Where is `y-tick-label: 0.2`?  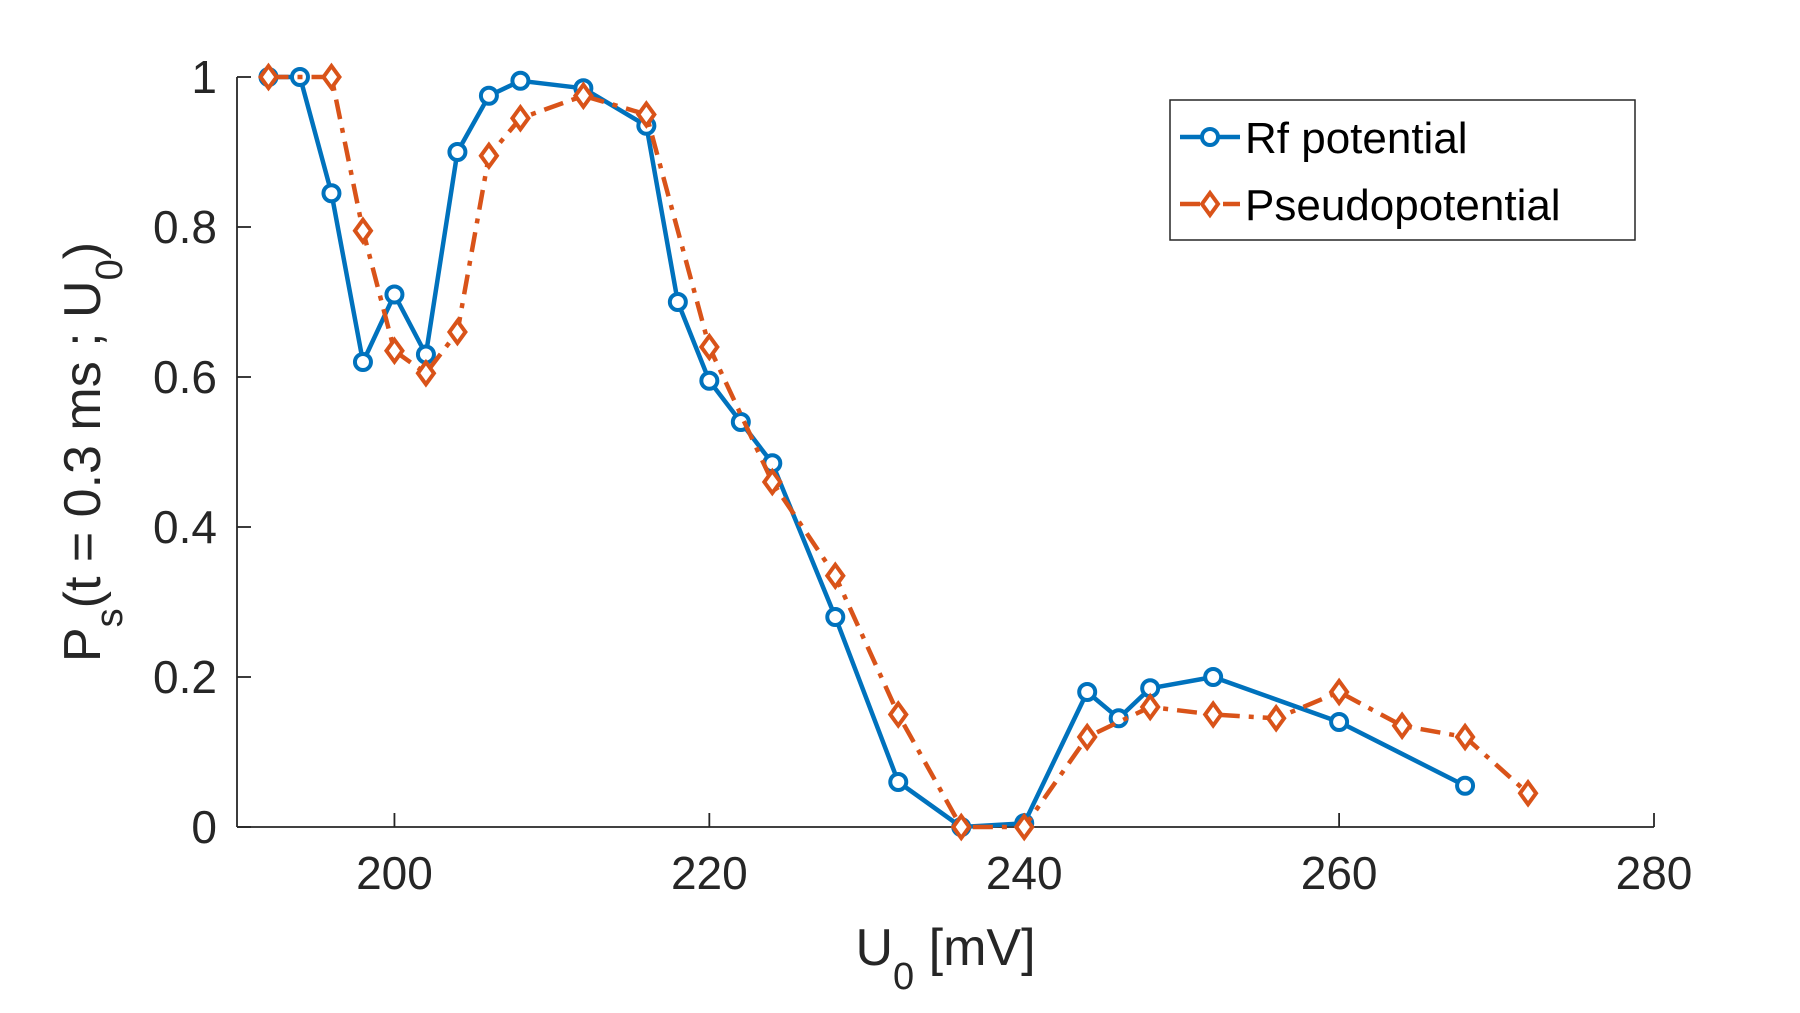 y-tick-label: 0.2 is located at coordinates (185, 677).